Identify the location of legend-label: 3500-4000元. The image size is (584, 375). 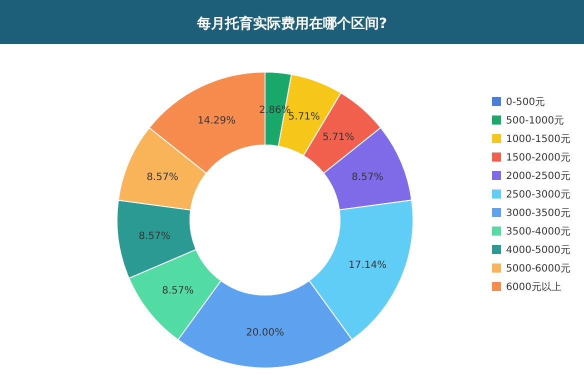
(538, 232).